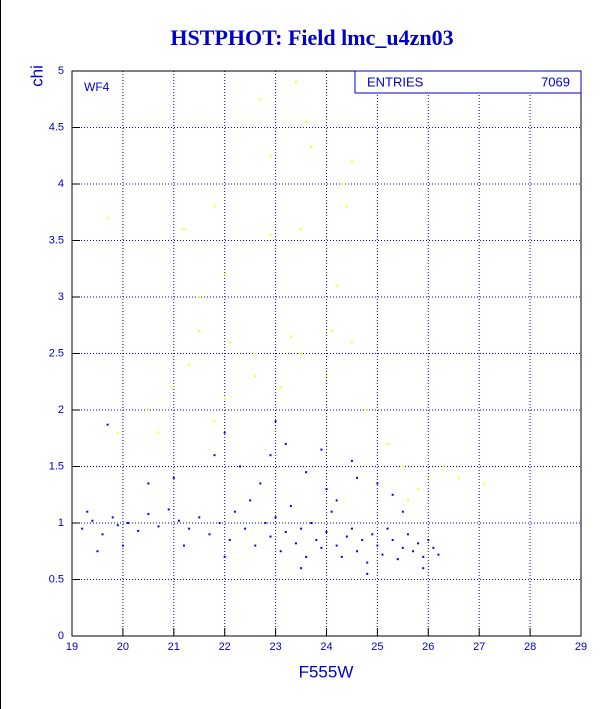 The height and width of the screenshot is (709, 612). Describe the element at coordinates (530, 647) in the screenshot. I see `x-tick-label: 28` at that location.